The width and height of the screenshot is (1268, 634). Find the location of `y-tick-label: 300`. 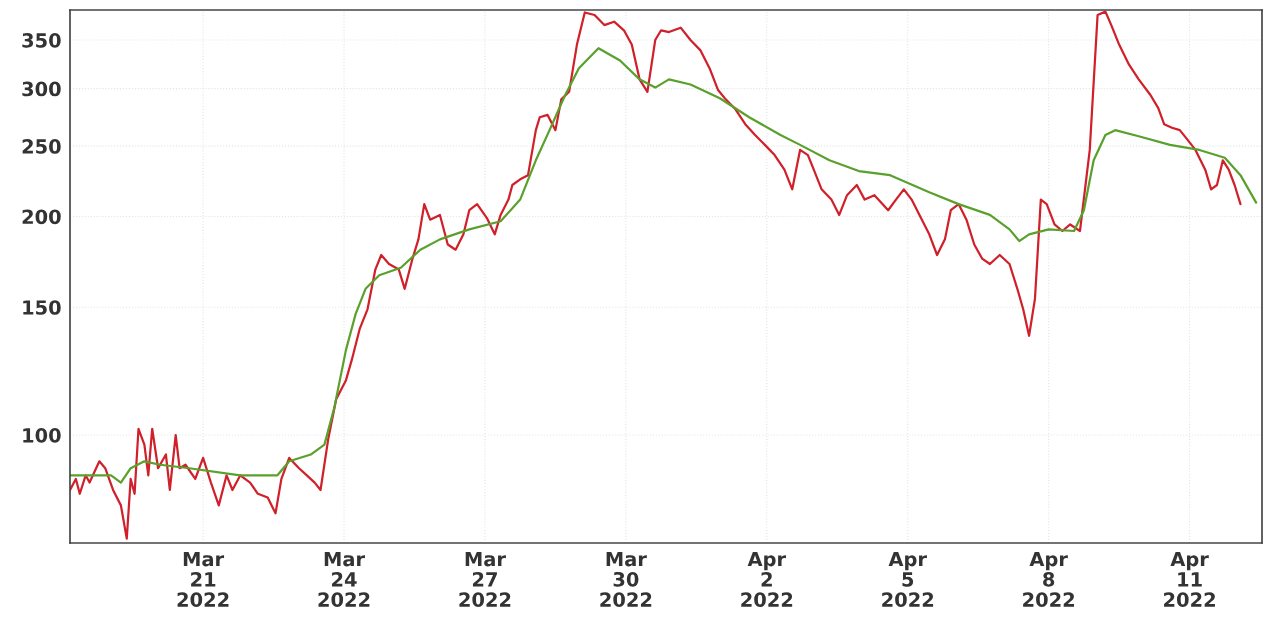

y-tick-label: 300 is located at coordinates (41, 89).